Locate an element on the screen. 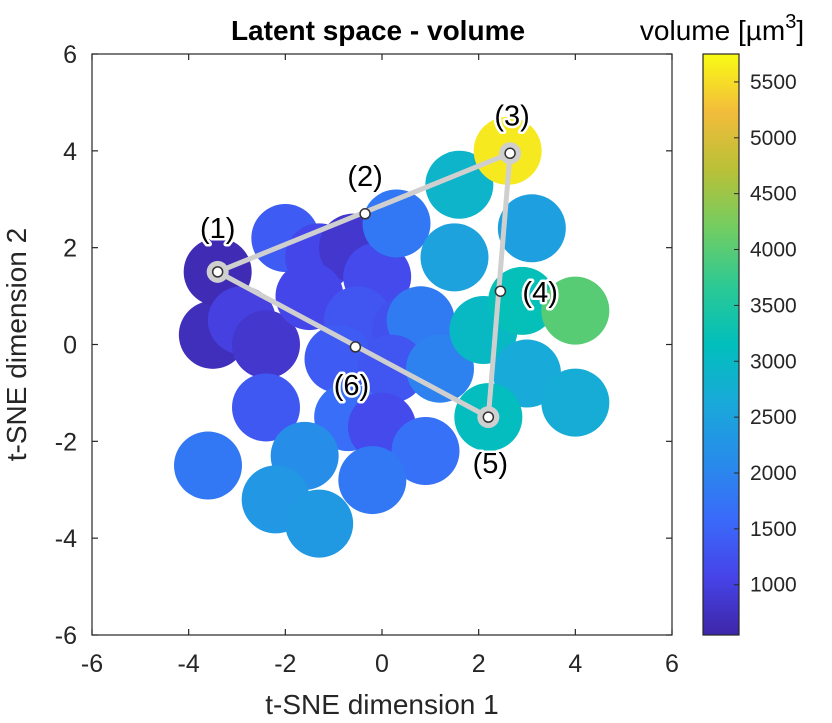 Image resolution: width=832 pixels, height=723 pixels. y-tick-label: -2 is located at coordinates (66, 442).